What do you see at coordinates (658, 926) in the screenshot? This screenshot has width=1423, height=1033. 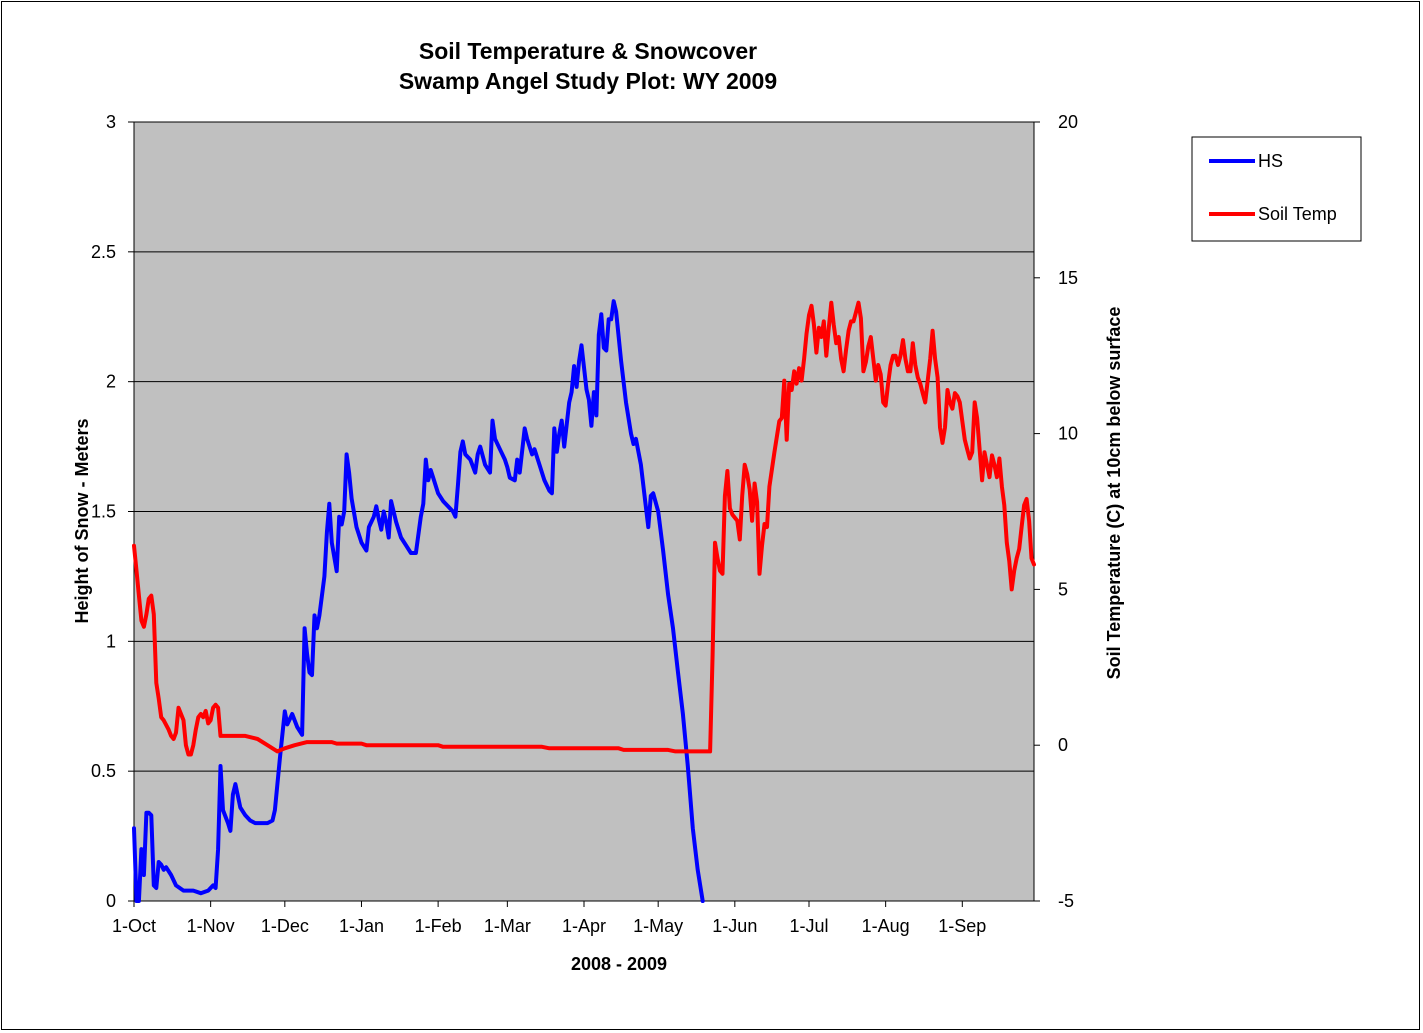 I see `x-tick-label: 1-May` at bounding box center [658, 926].